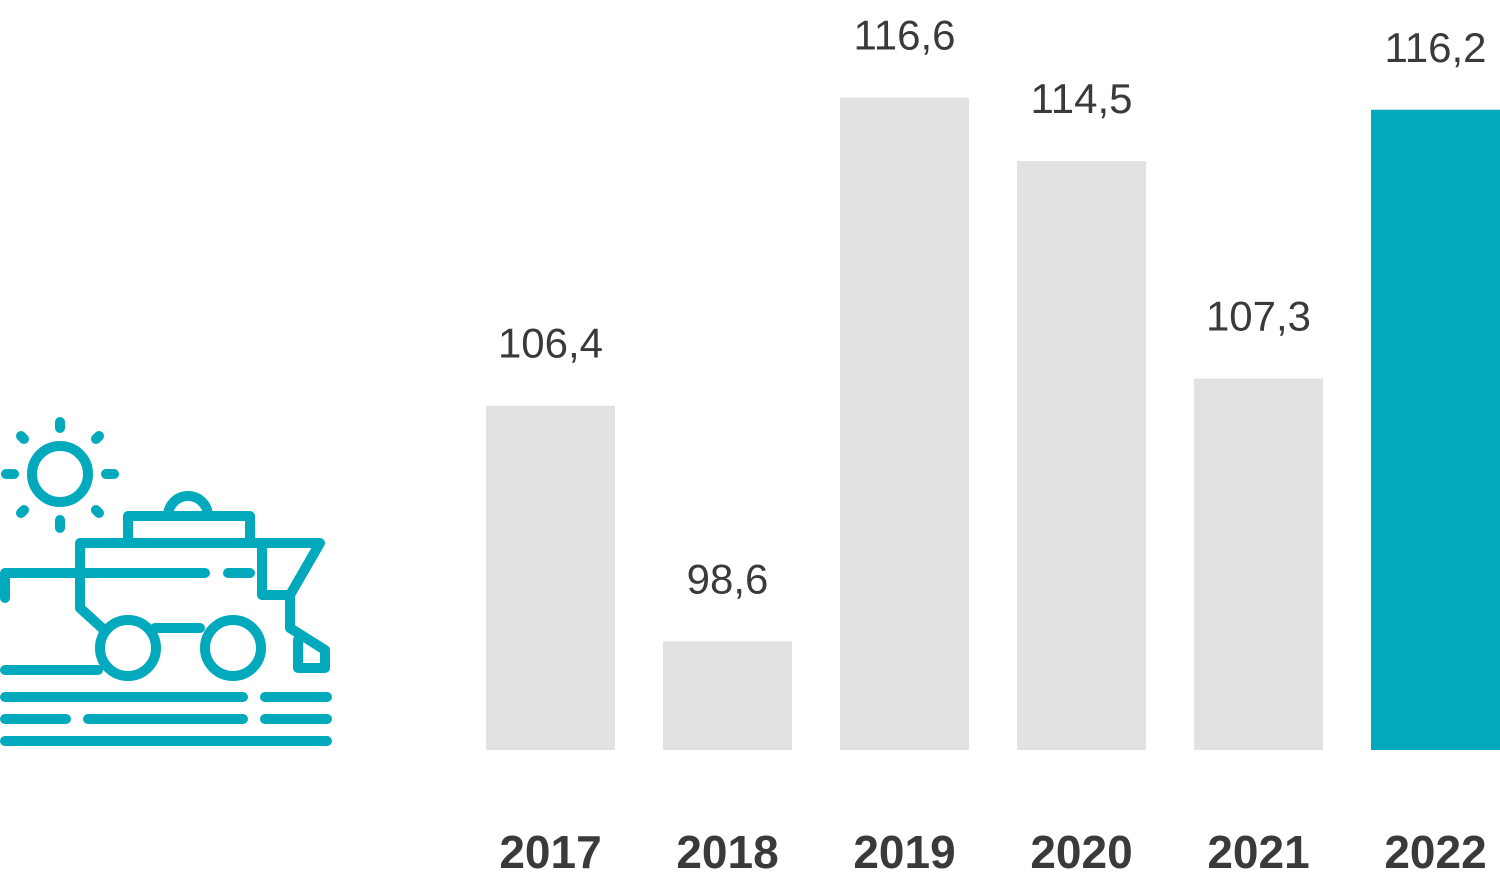  What do you see at coordinates (1258, 852) in the screenshot?
I see `x-tick-label: 2021` at bounding box center [1258, 852].